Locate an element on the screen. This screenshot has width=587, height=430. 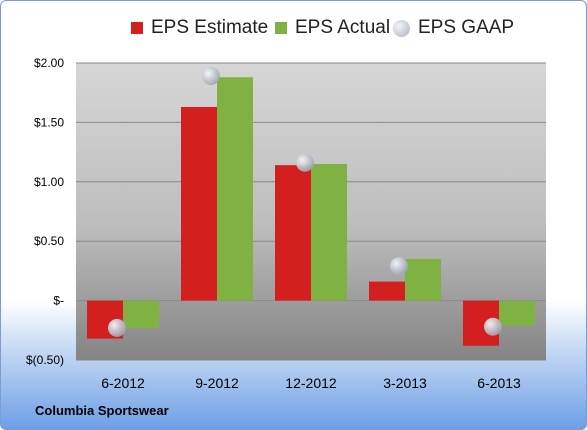
y-tick-label: $1.00 is located at coordinates (49, 182).